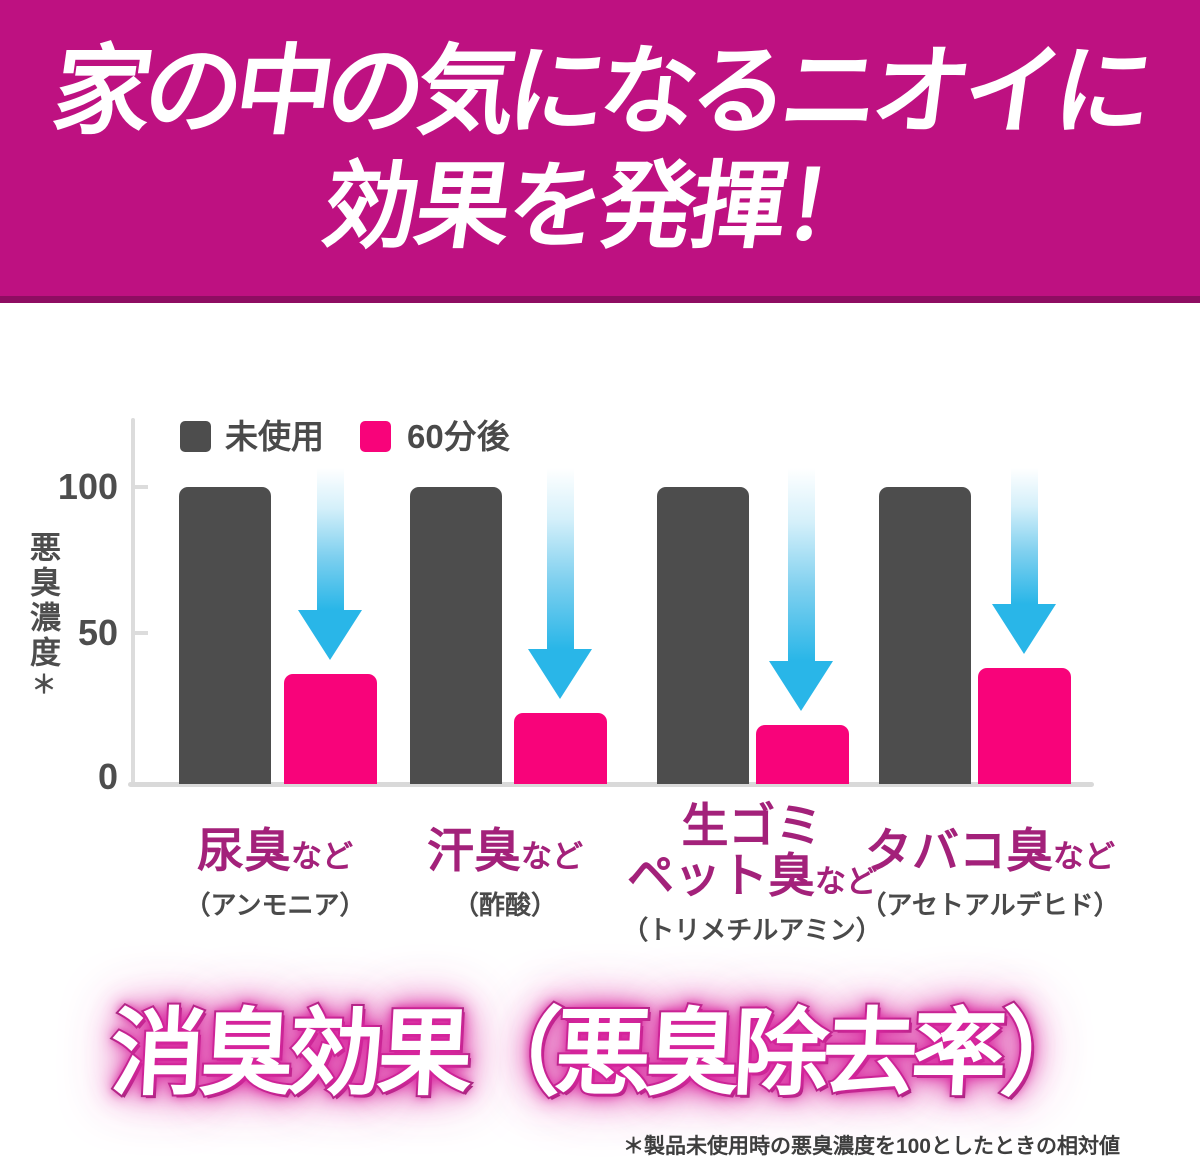  Describe the element at coordinates (133, 602) in the screenshot. I see `y-axis-line` at that location.